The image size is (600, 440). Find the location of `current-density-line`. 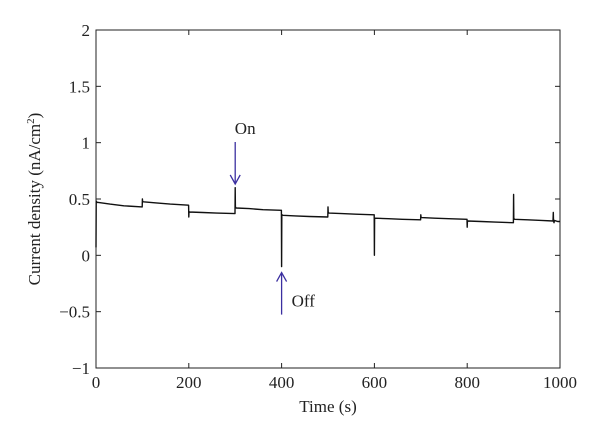

current-density-line is located at coordinates (327, 227).